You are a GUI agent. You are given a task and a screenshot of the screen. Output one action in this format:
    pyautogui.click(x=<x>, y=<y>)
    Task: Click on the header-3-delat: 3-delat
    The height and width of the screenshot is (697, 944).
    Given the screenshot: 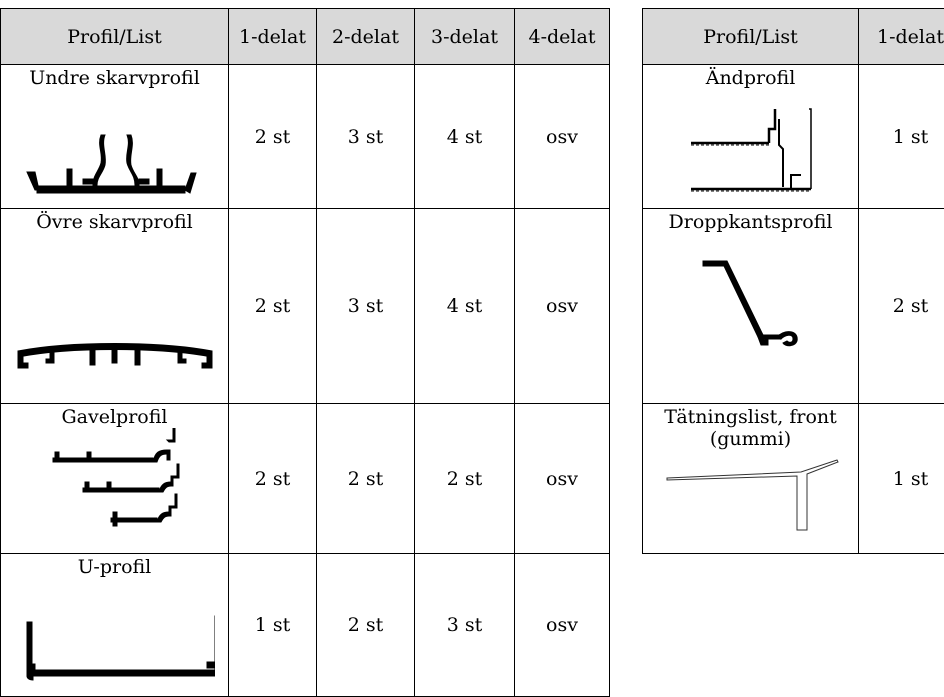 What is the action you would take?
    pyautogui.click(x=464, y=36)
    